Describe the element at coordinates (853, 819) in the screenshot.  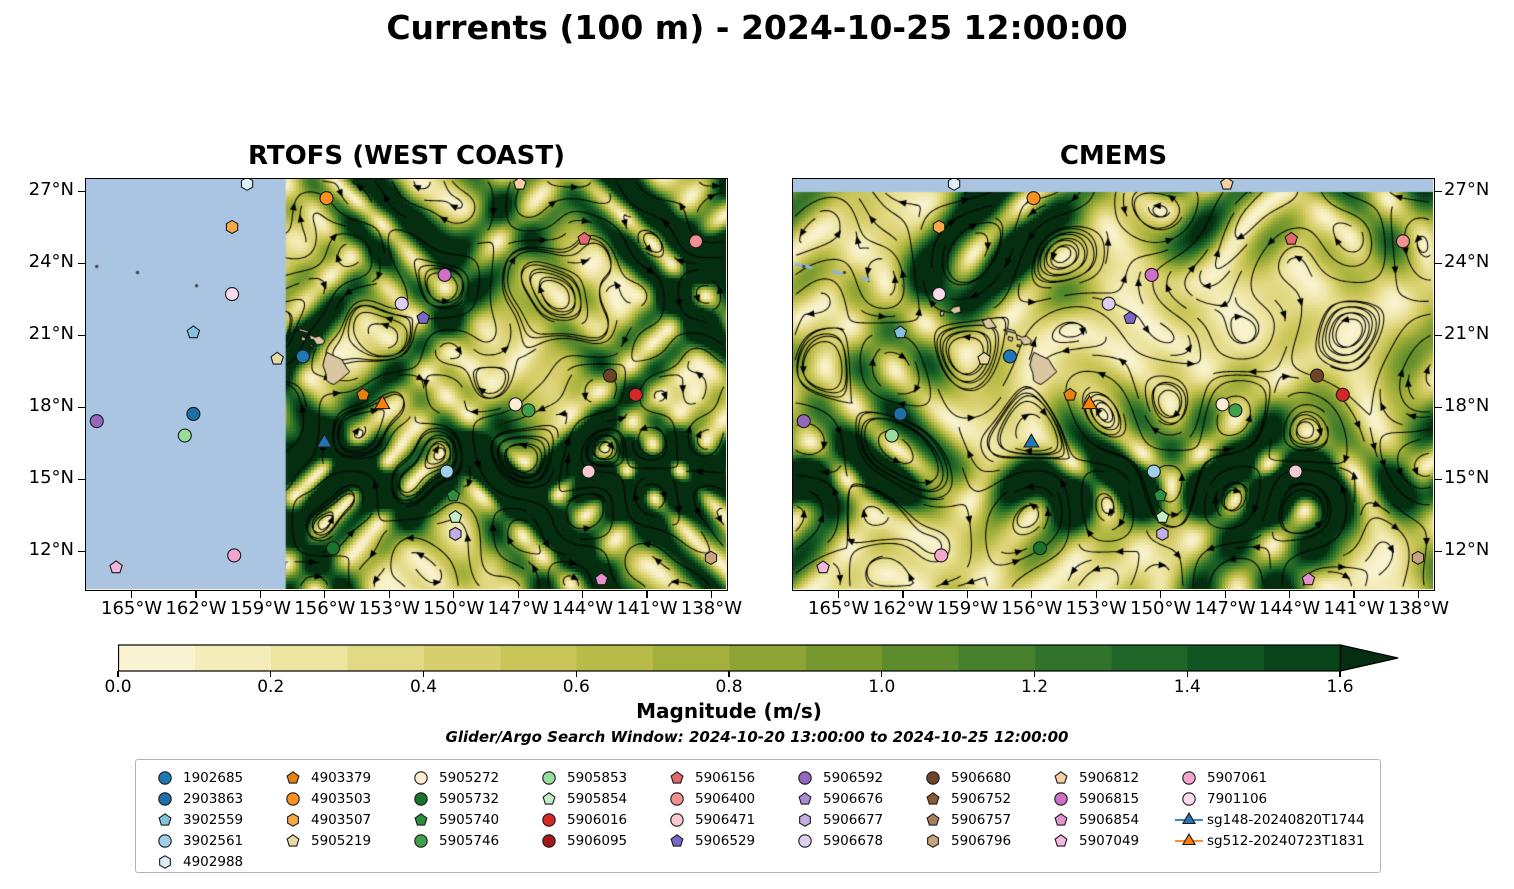
I see `legend-entry-label: 5906677` at that location.